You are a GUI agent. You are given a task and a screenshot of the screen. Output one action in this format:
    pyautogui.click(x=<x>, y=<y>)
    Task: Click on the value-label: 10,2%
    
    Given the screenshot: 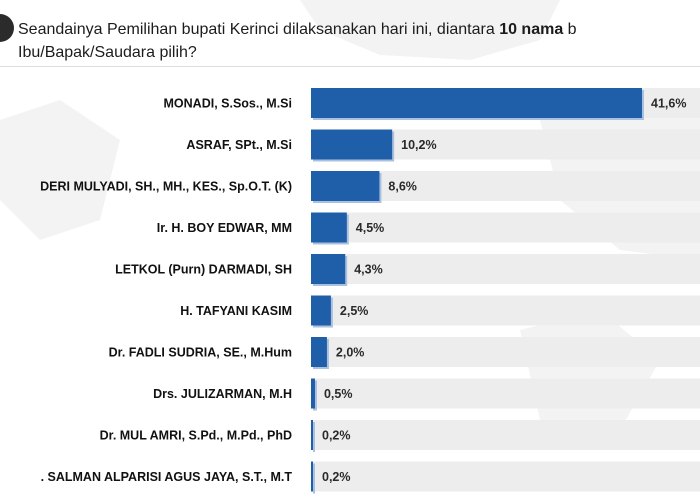 What is the action you would take?
    pyautogui.click(x=418, y=145)
    